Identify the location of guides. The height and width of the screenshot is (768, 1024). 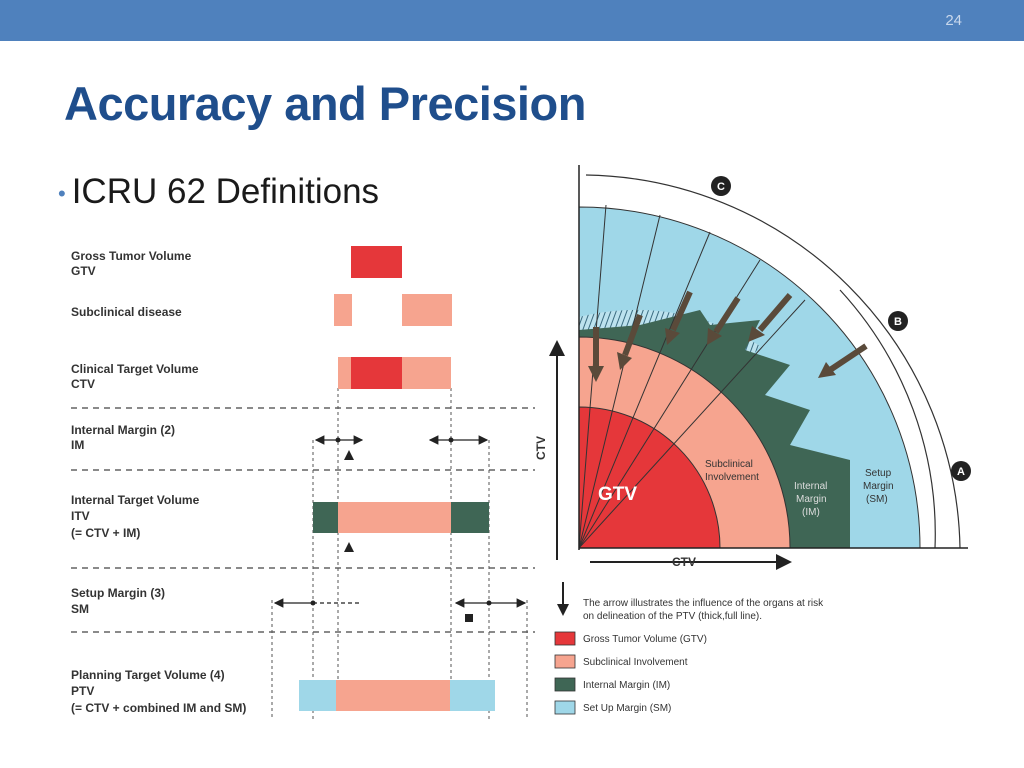
(399, 554).